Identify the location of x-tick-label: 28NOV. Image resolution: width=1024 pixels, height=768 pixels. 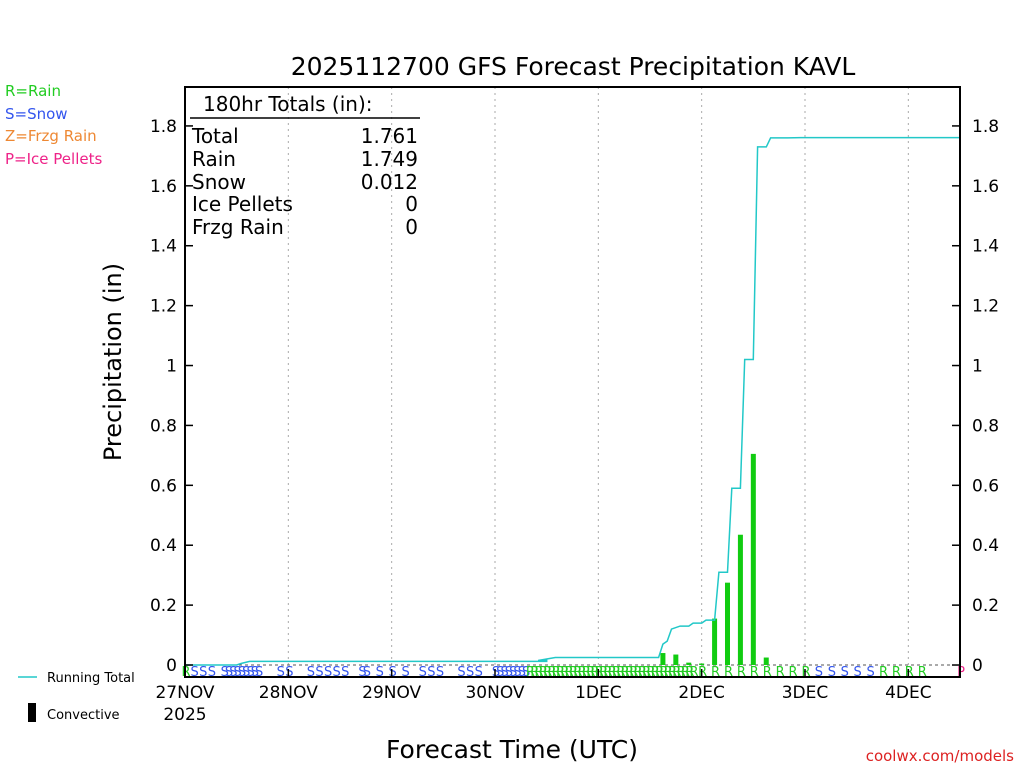
(288, 693).